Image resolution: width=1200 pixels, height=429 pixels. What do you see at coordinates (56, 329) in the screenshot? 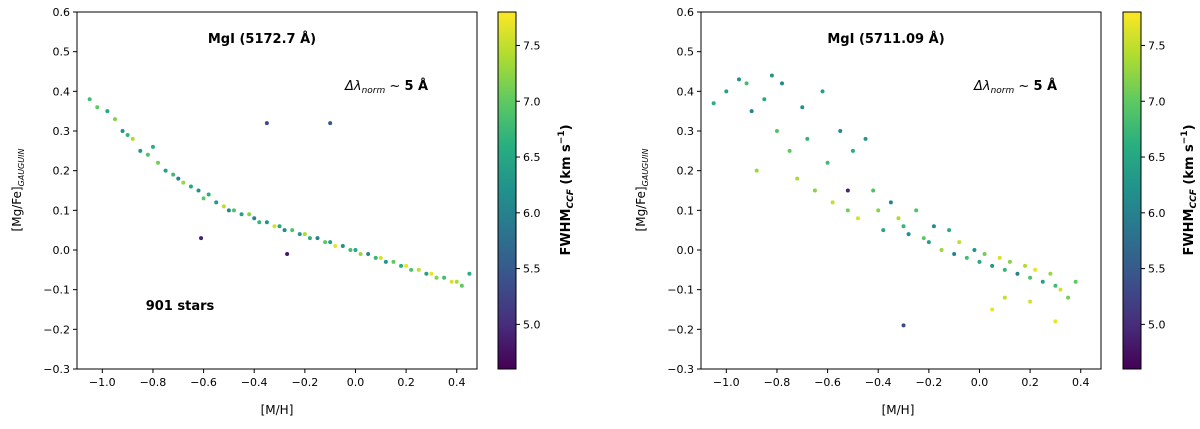
I see `left-y-tick-label: −0.2` at bounding box center [56, 329].